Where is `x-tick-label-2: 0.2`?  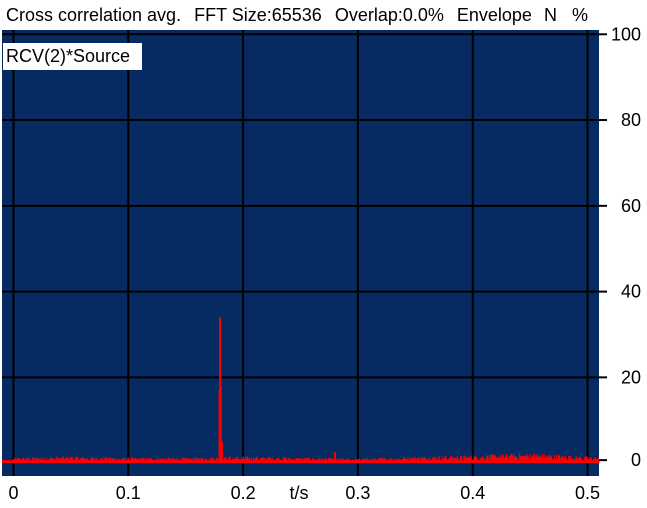 x-tick-label-2: 0.2 is located at coordinates (243, 493).